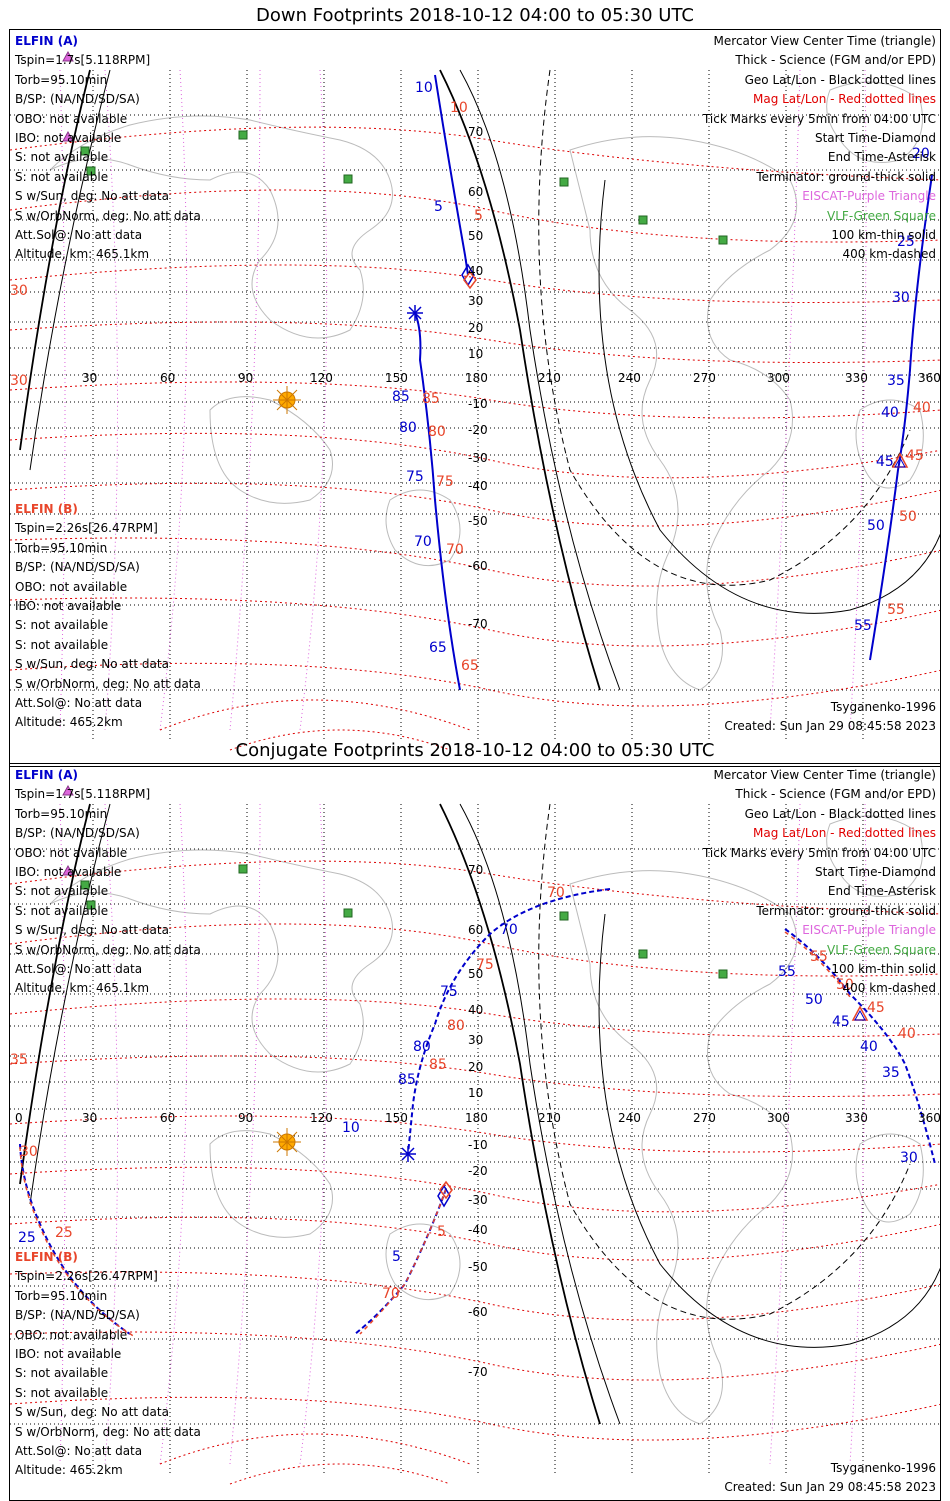 This screenshot has width=950, height=1501. I want to click on legend-item: Mercator View Center Time (triangle), so click(824, 775).